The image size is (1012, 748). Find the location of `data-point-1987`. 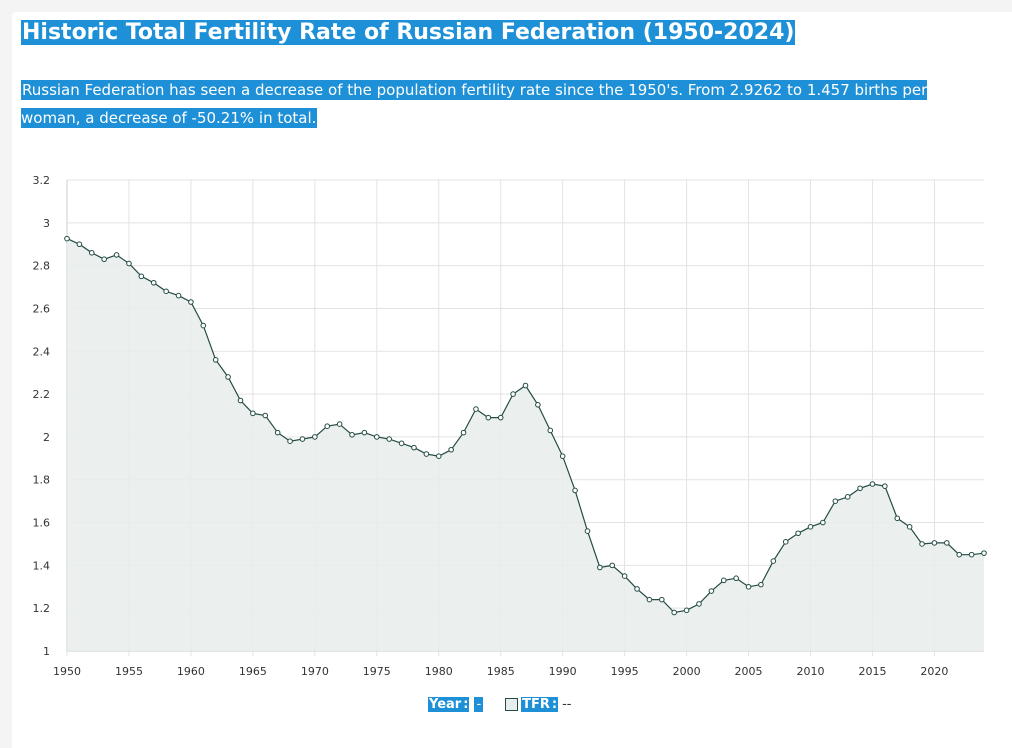

data-point-1987 is located at coordinates (525, 385).